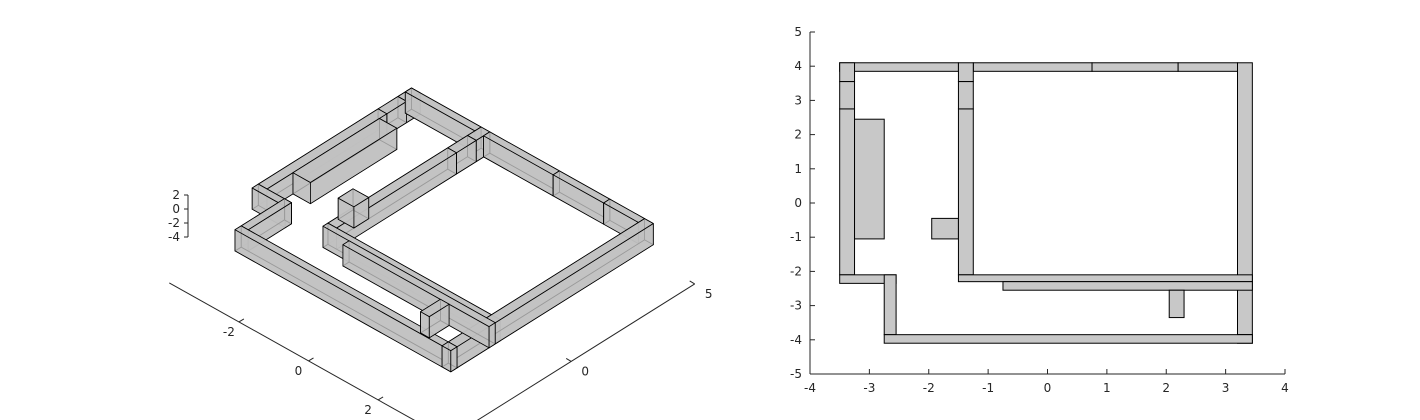 The height and width of the screenshot is (420, 1420). Describe the element at coordinates (176, 195) in the screenshot. I see `z-tick-label-3d: 2` at that location.